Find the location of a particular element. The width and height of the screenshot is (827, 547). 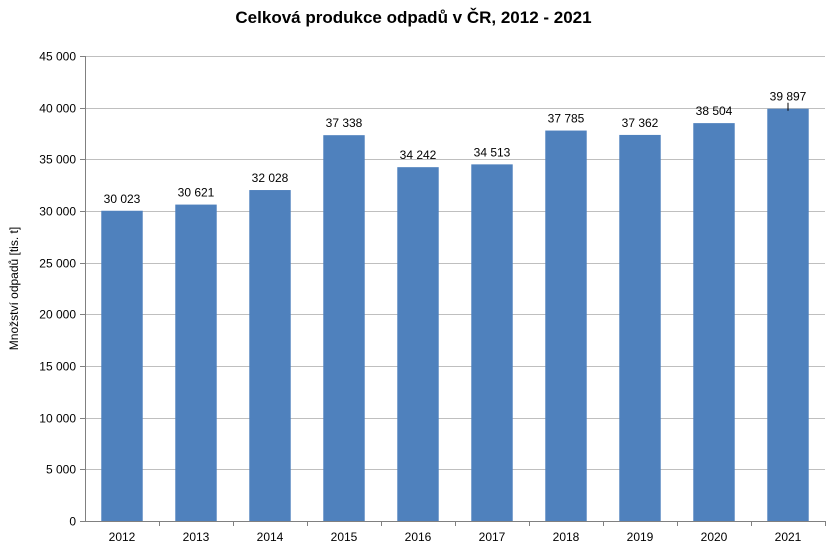

x-tick-label: 2014 is located at coordinates (270, 537).